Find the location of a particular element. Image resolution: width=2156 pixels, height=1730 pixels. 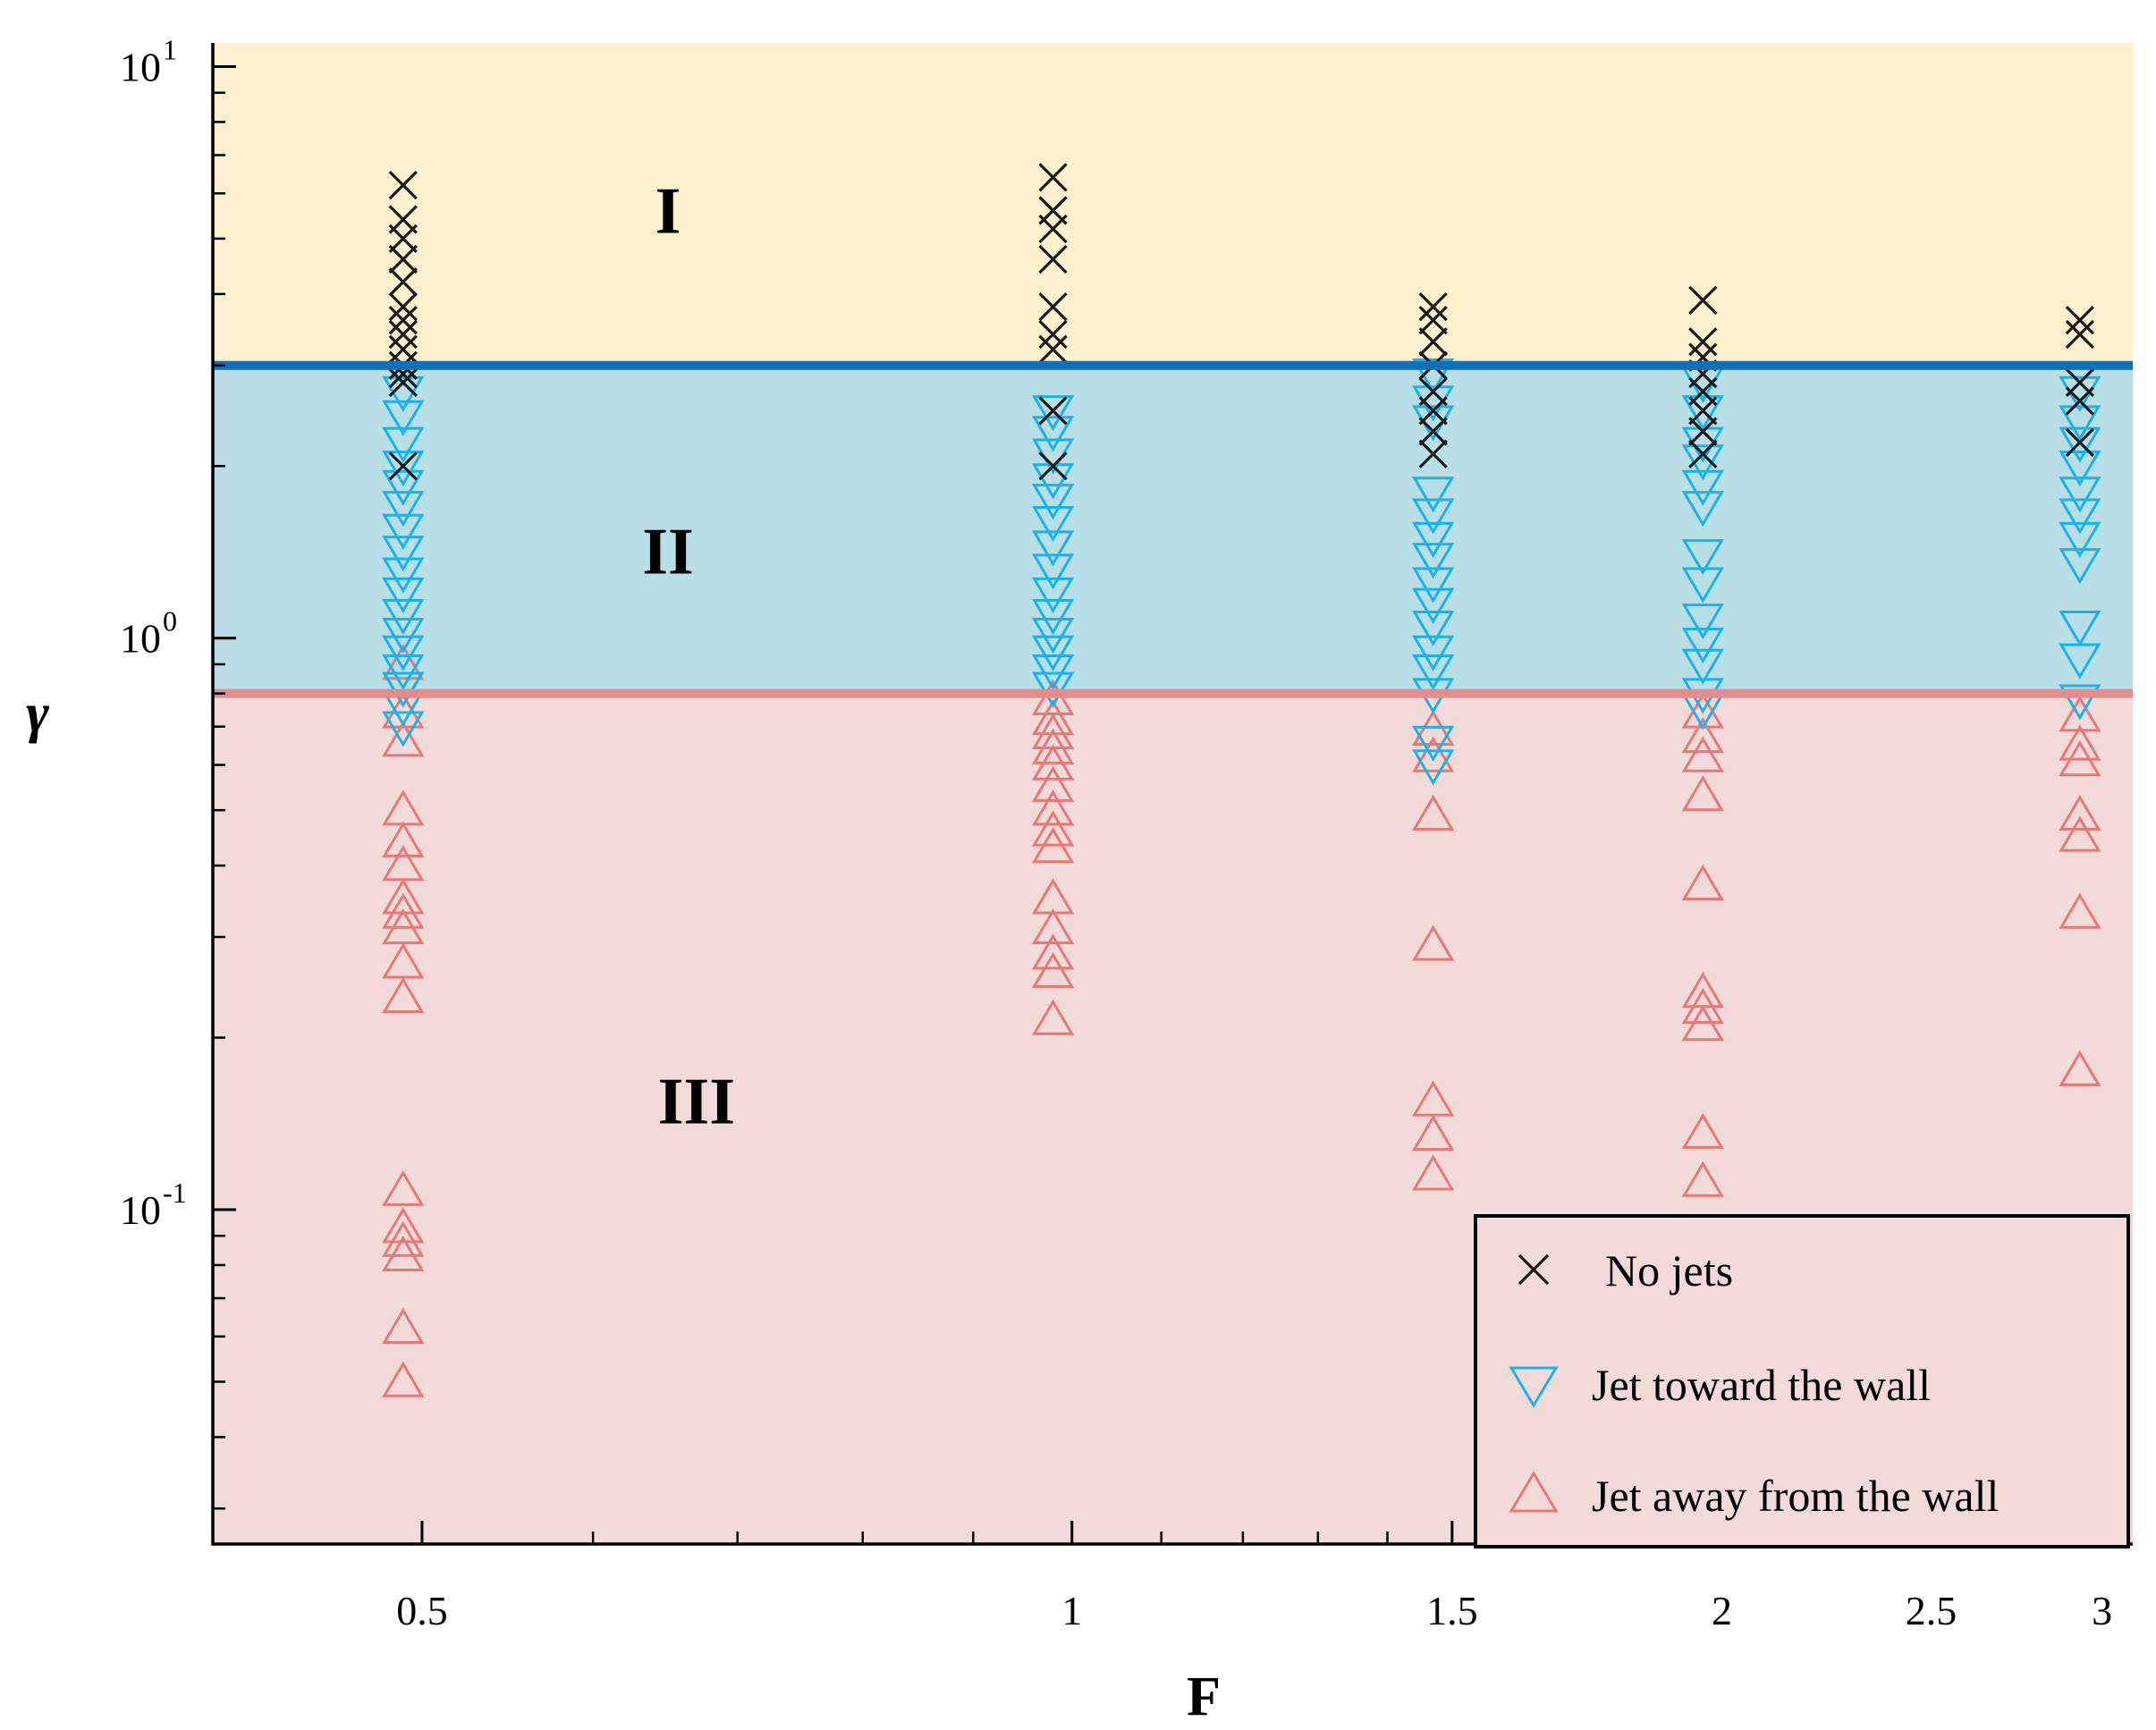

x-tick-label-4: 2.5 is located at coordinates (1932, 1610).